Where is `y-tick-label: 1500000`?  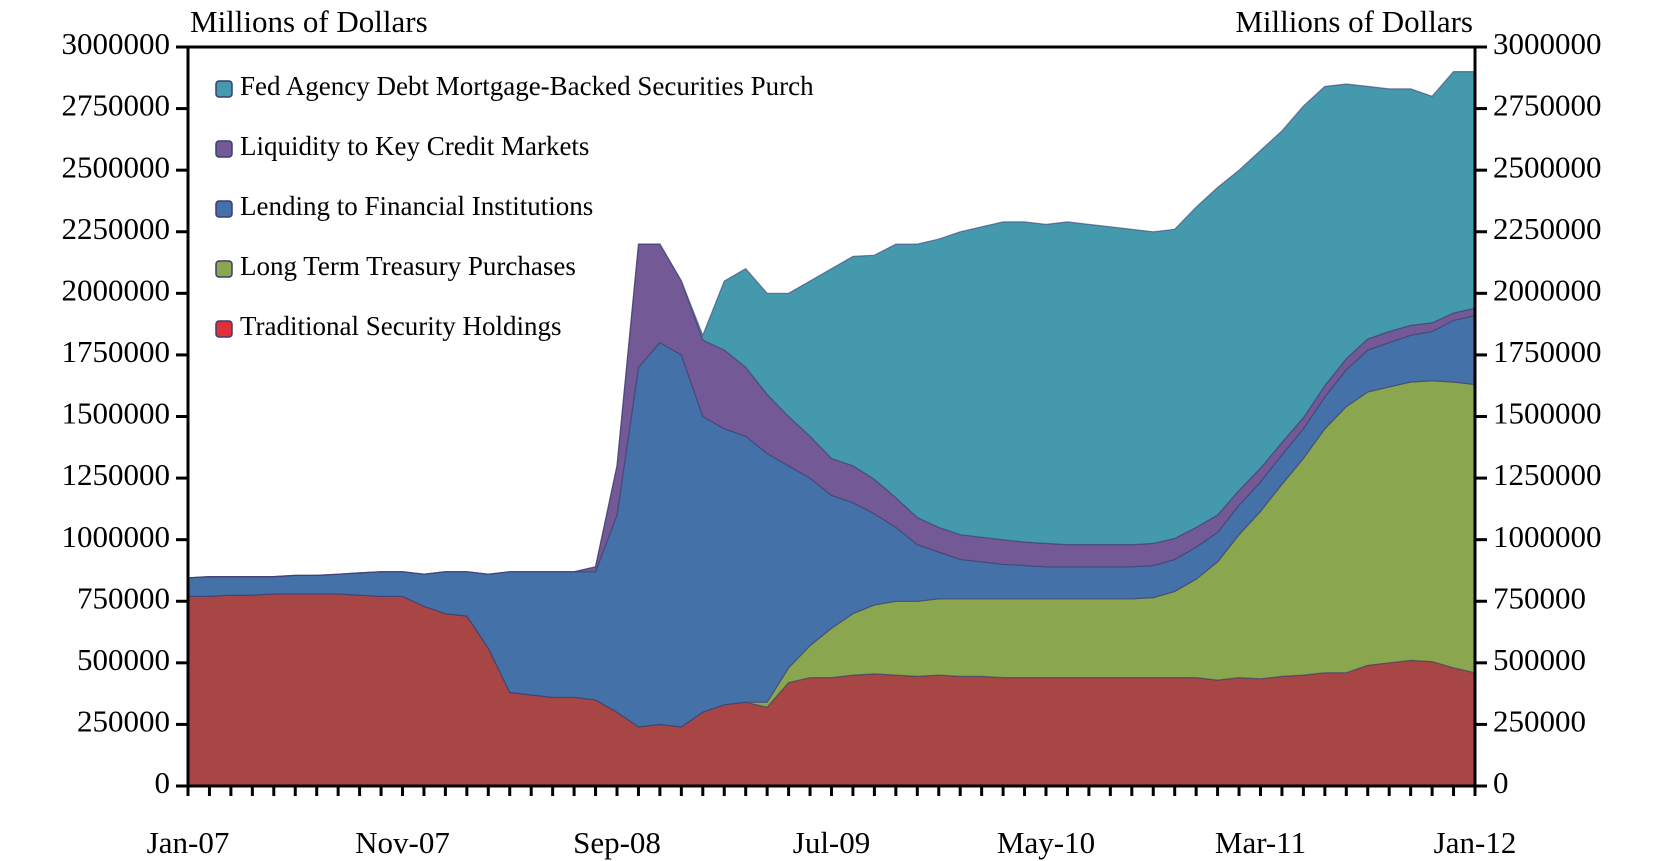 y-tick-label: 1500000 is located at coordinates (116, 413).